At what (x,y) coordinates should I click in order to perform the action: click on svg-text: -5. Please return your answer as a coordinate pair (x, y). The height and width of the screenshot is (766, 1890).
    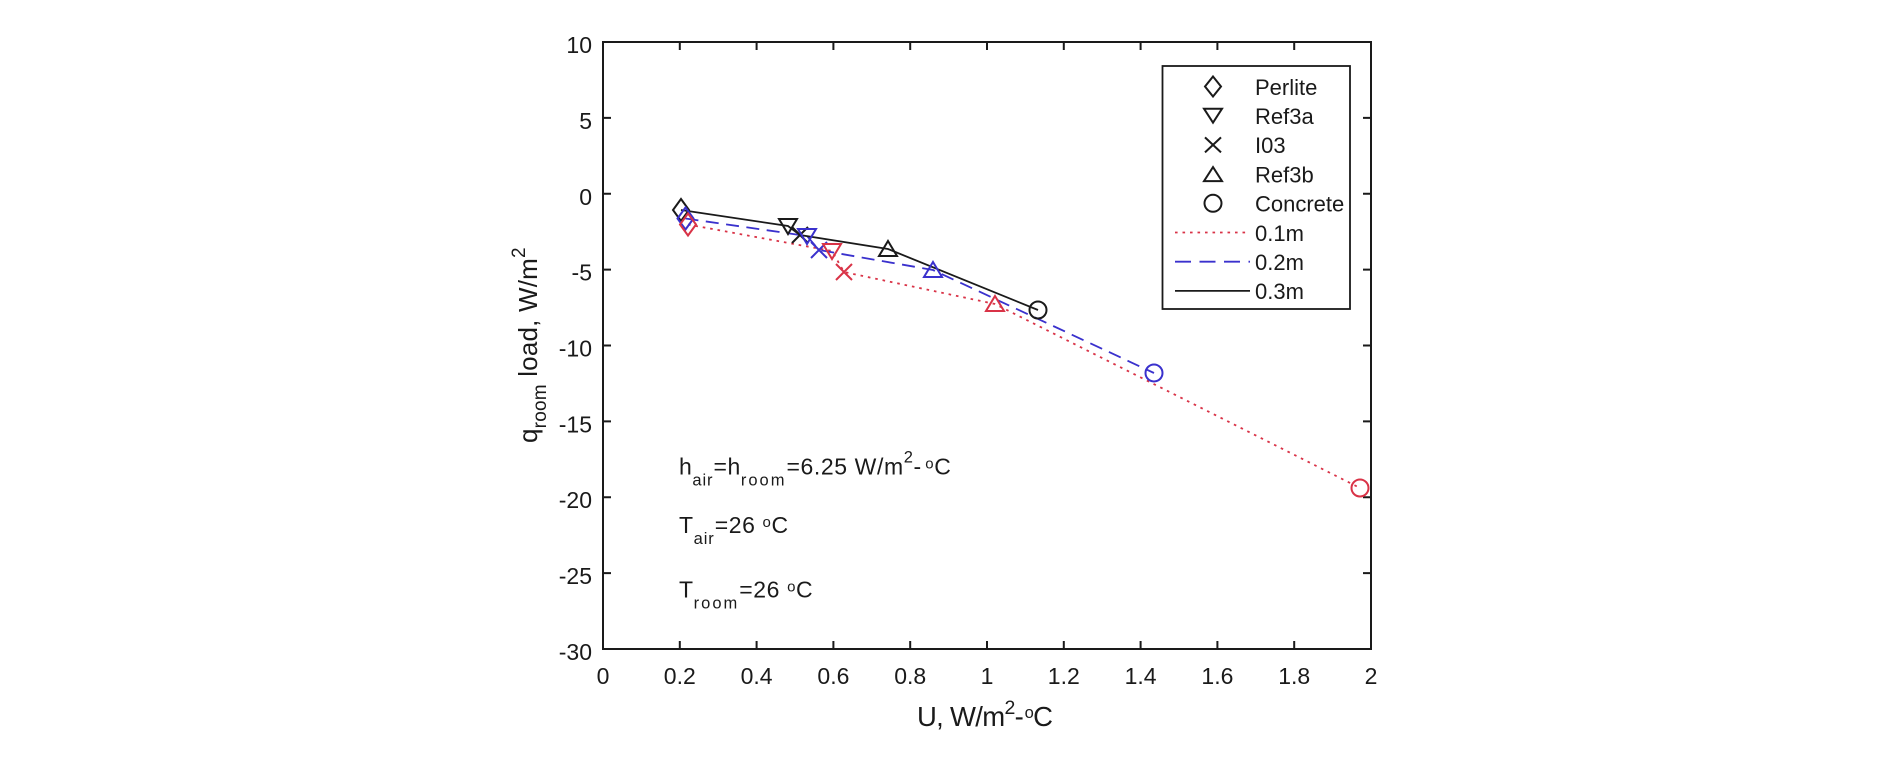
    Looking at the image, I should click on (582, 273).